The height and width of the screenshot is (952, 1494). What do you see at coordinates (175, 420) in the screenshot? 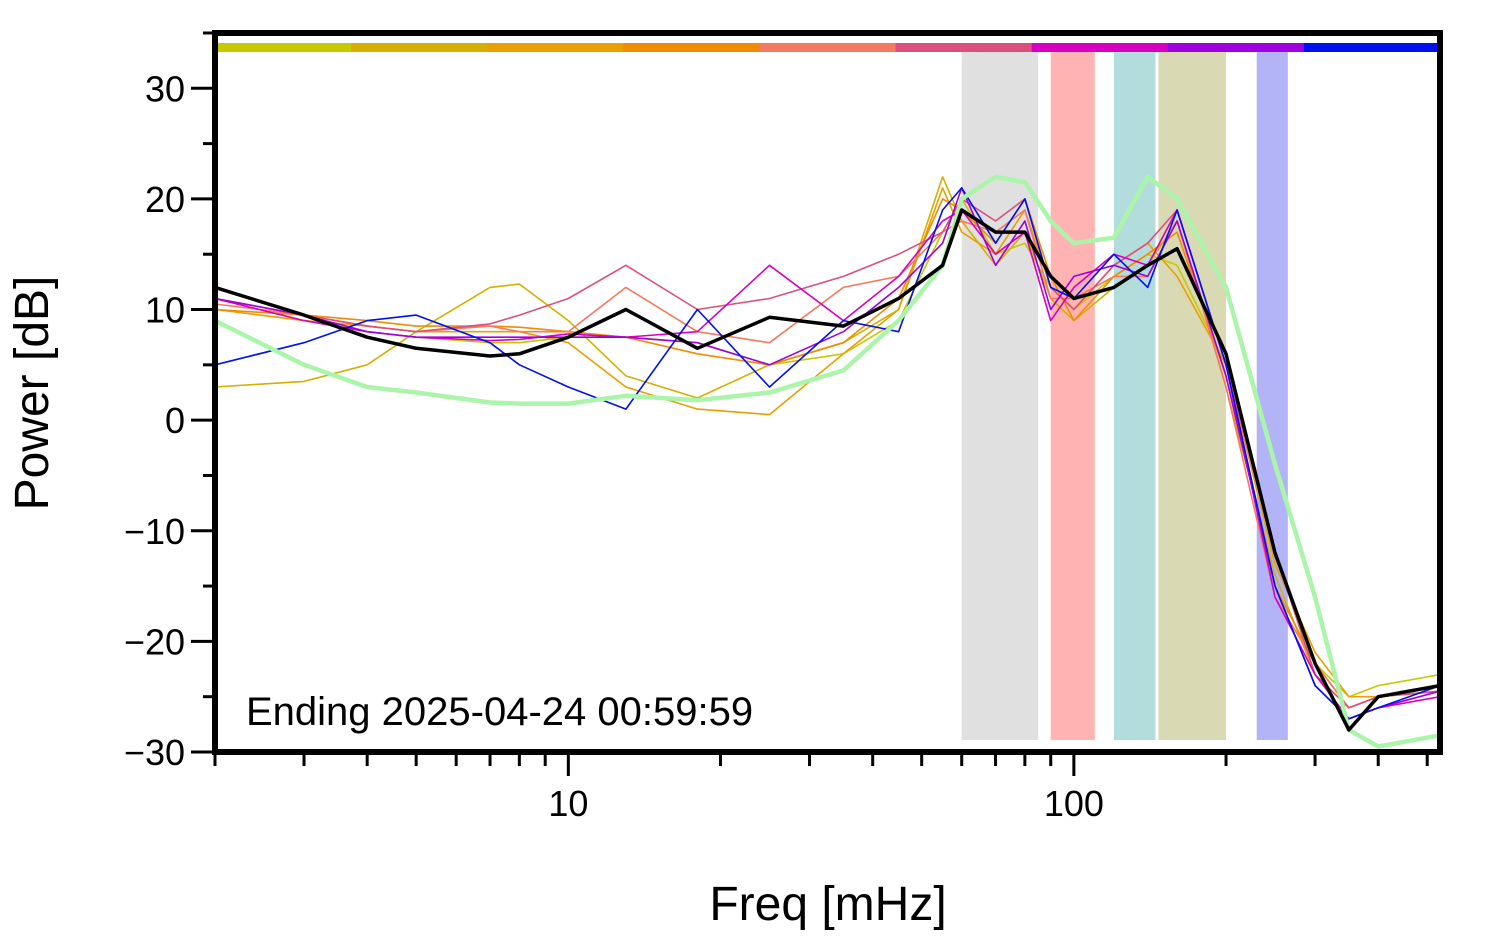
I see `y-tick-label: 0` at bounding box center [175, 420].